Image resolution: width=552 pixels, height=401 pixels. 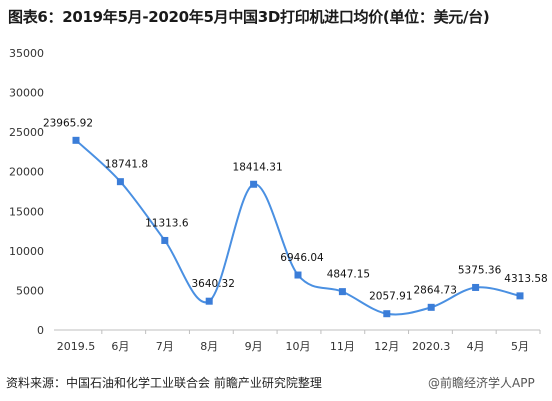 I want to click on y-tick-label: 20000, so click(x=26, y=172).